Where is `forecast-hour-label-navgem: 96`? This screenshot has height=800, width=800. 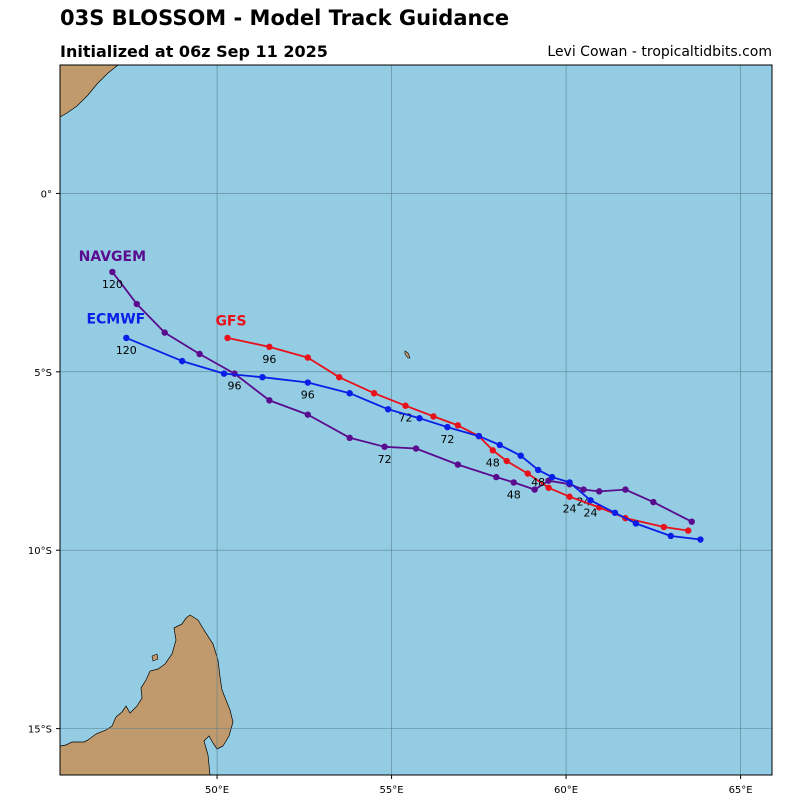 forecast-hour-label-navgem: 96 is located at coordinates (235, 386).